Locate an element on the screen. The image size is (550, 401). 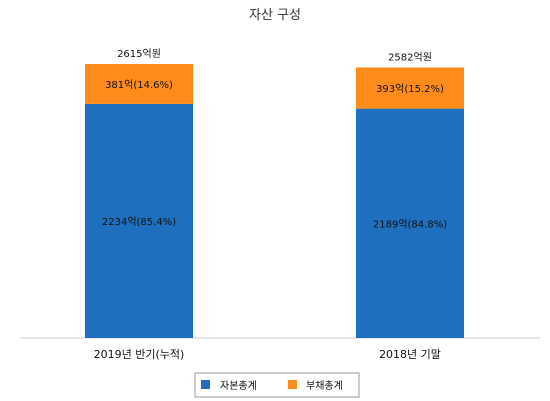
bar-label-equity-2: 2189억(84.8%) is located at coordinates (410, 224).